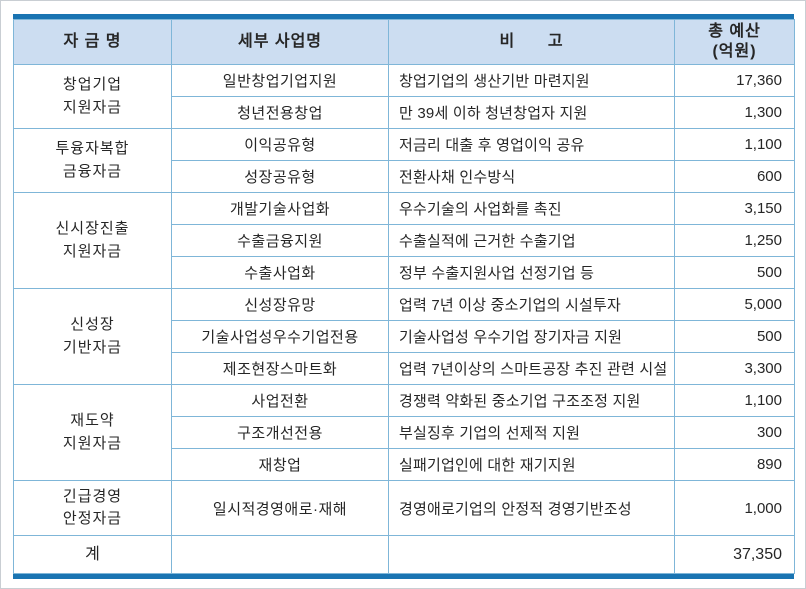  Describe the element at coordinates (734, 208) in the screenshot. I see `budget-cell: 3,150` at that location.